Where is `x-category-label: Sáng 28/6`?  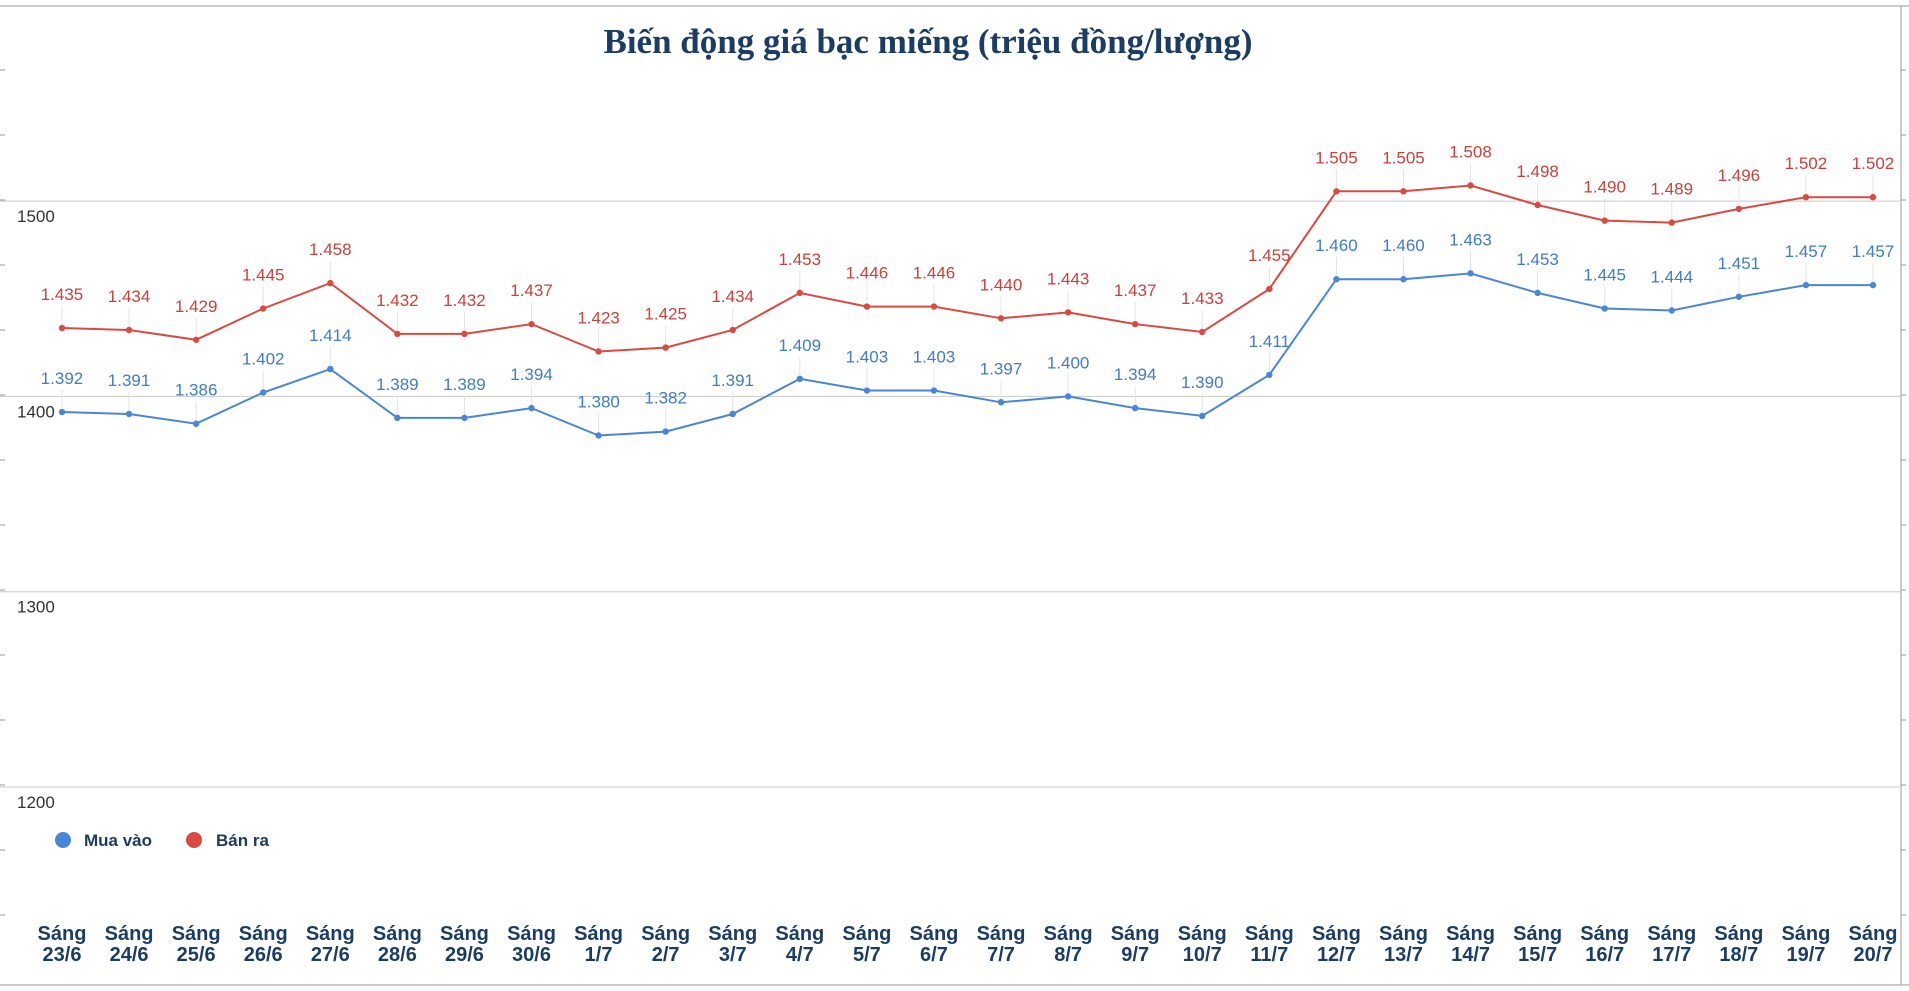 x-category-label: Sáng 28/6 is located at coordinates (397, 944).